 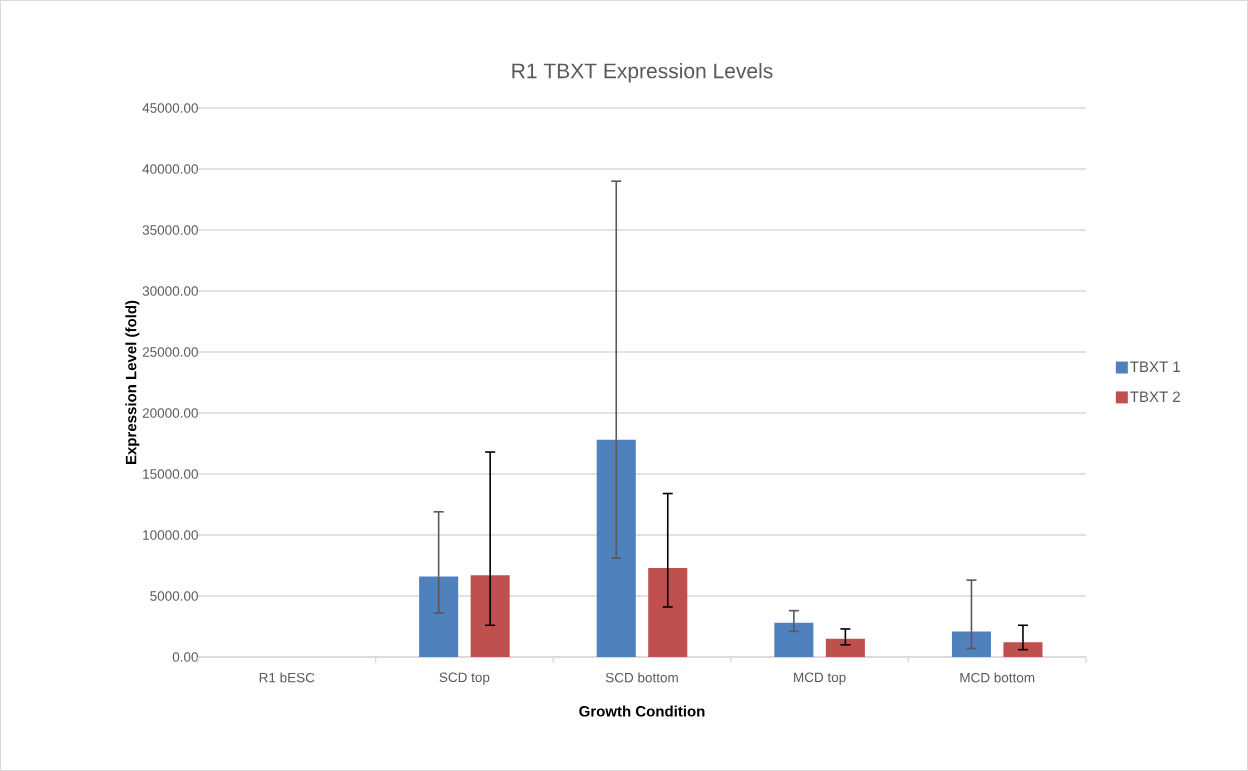 What do you see at coordinates (170, 169) in the screenshot?
I see `y-tick-label: 40000.00` at bounding box center [170, 169].